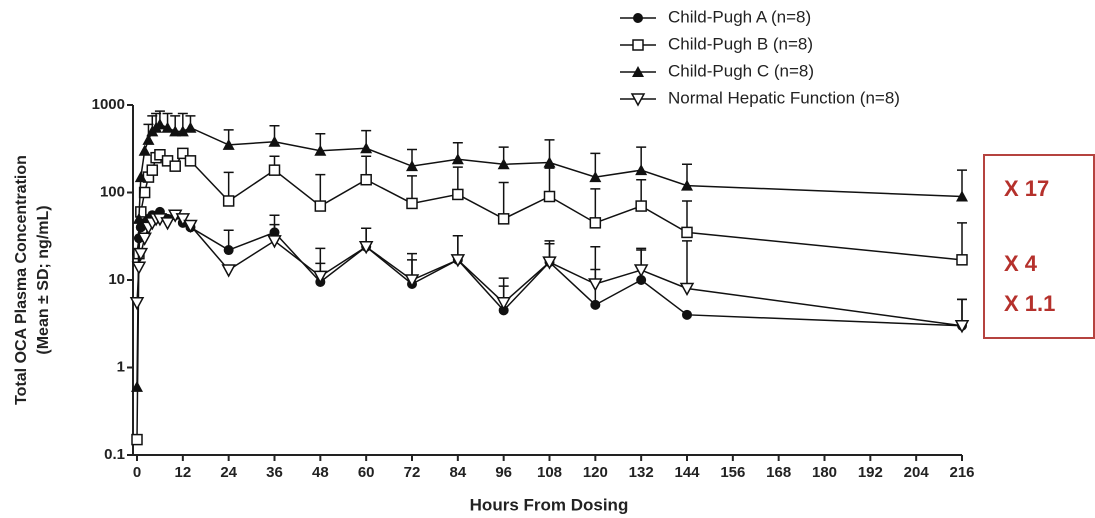  Describe the element at coordinates (274, 472) in the screenshot. I see `x-tick-label: 36` at that location.